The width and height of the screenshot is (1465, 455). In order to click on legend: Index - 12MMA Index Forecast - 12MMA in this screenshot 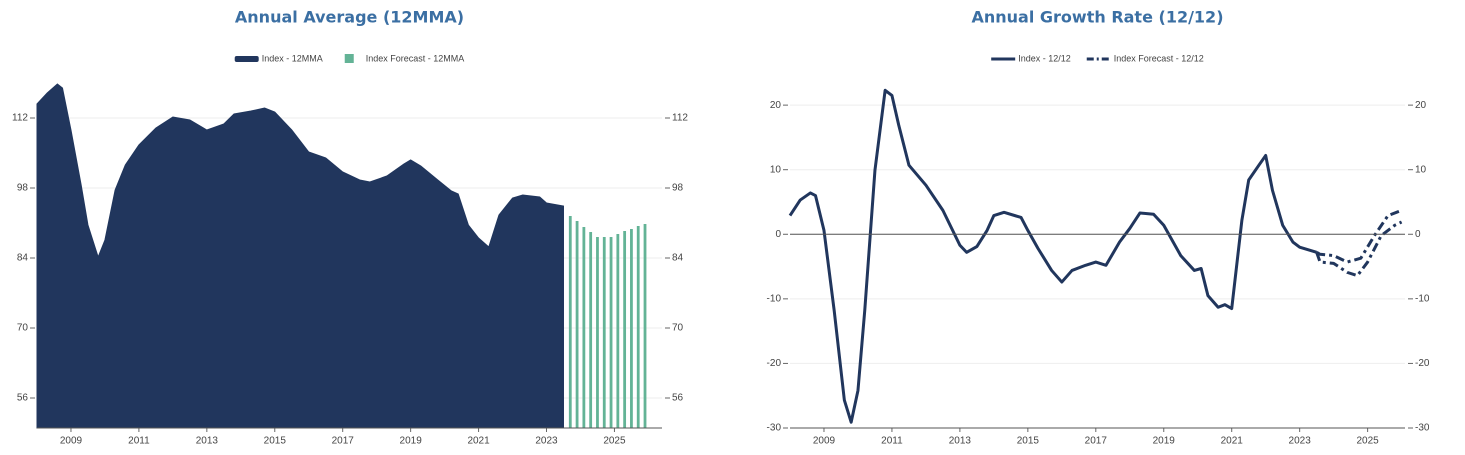, I will do `click(349, 58)`.